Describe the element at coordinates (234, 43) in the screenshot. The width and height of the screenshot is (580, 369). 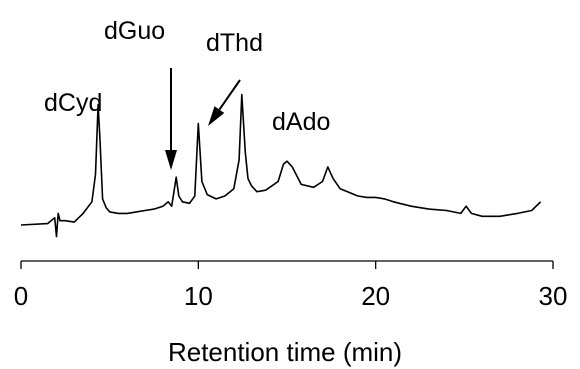
I see `peak-label-dthd: dThd` at that location.